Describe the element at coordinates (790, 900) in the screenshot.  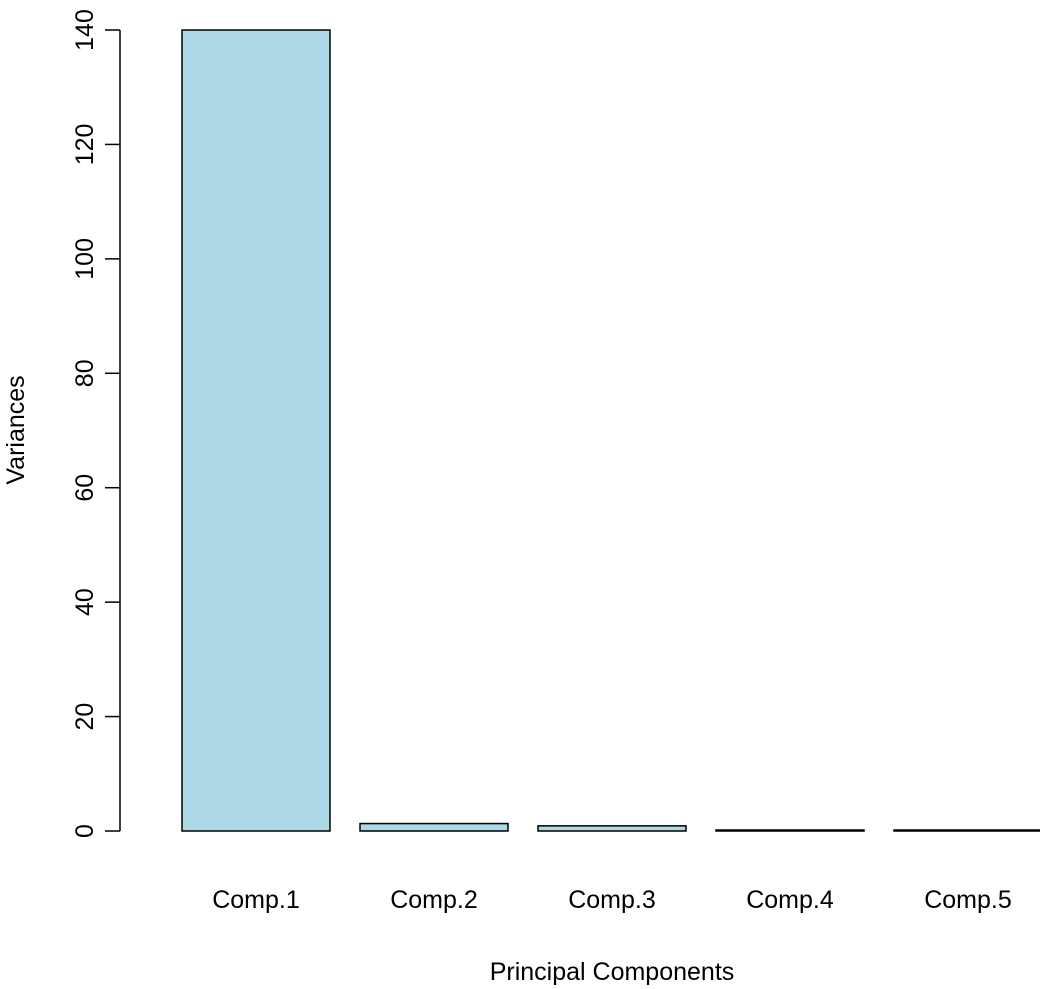
I see `x-tick-label: Comp.4` at that location.